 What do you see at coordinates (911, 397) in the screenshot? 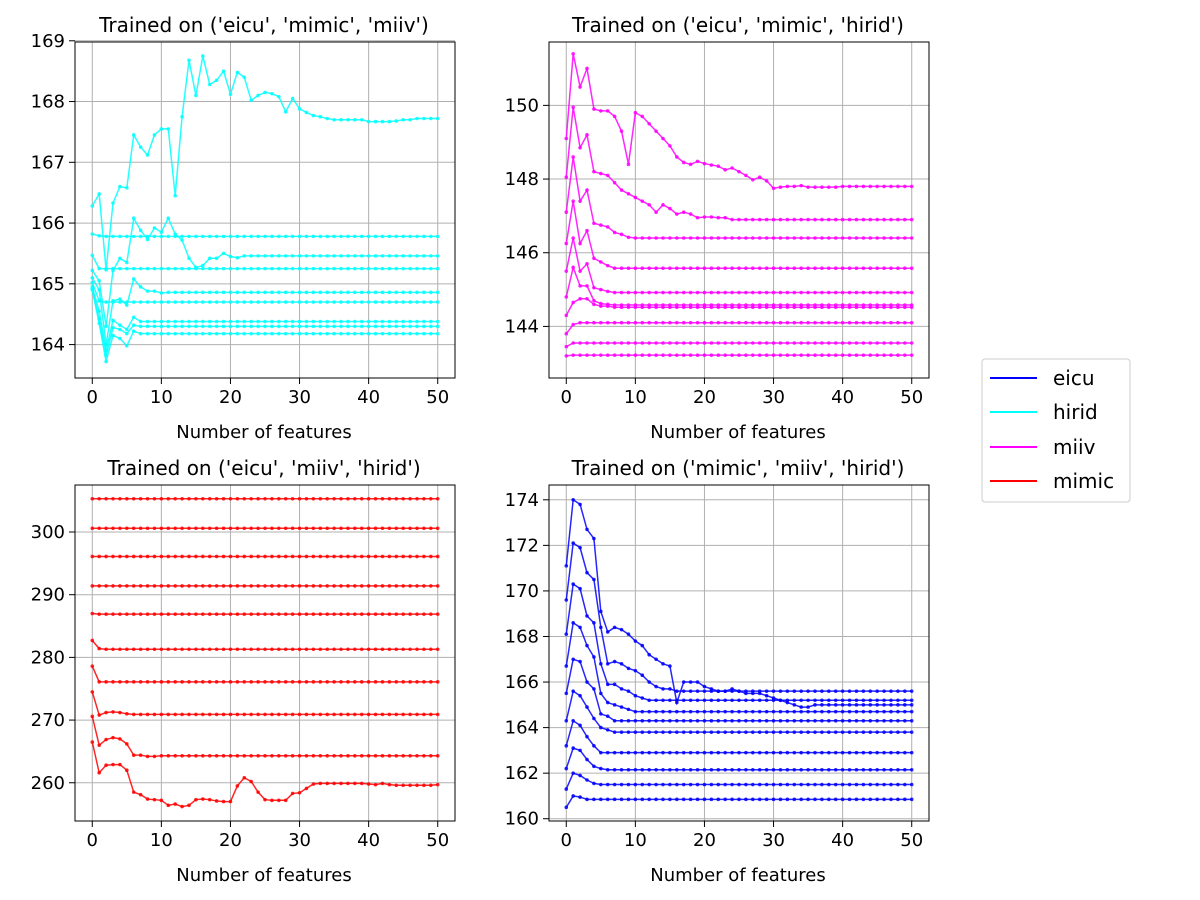
I see `x-tick-label: 50` at bounding box center [911, 397].